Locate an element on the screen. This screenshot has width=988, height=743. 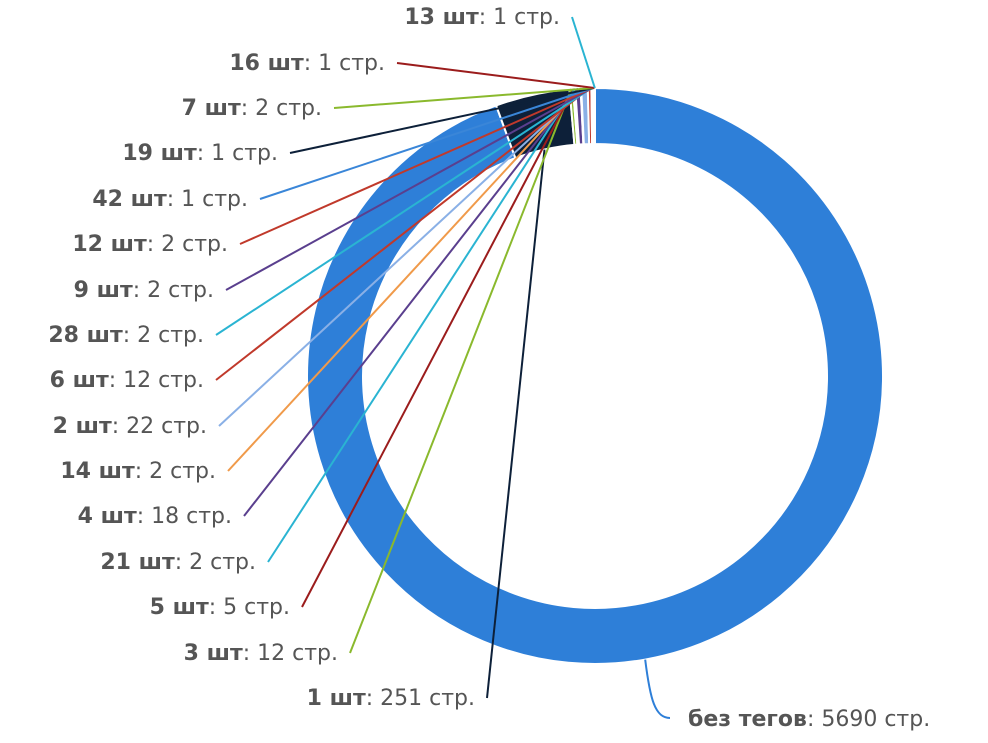
slice-count: 14 шт is located at coordinates (97, 471).